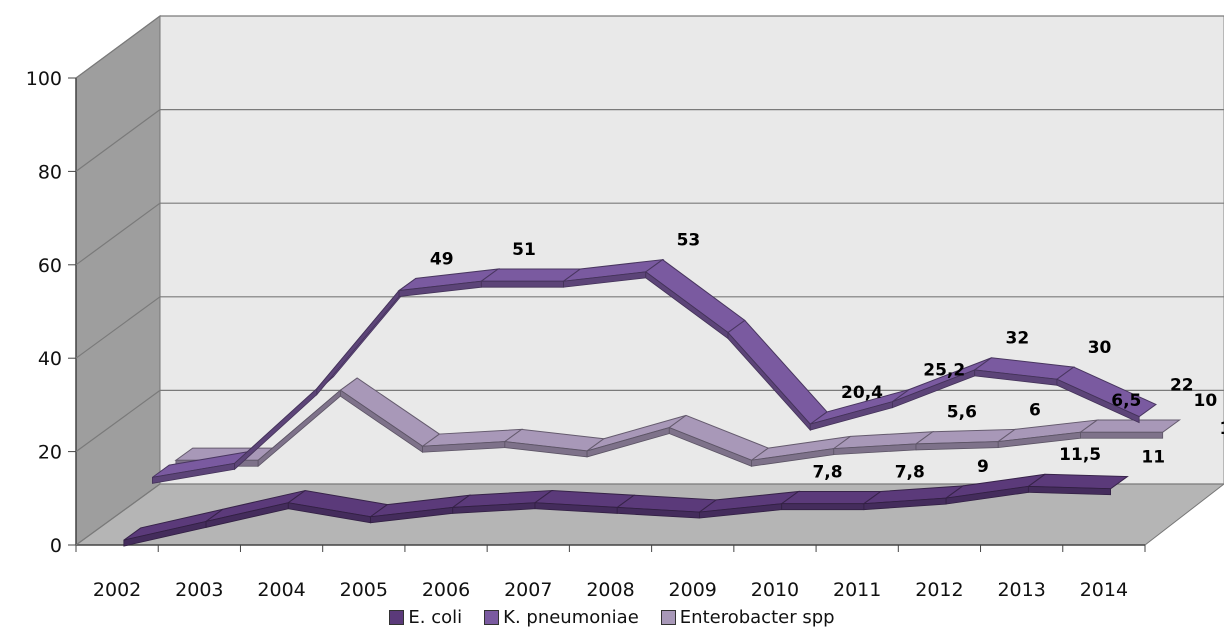 The height and width of the screenshot is (634, 1224). I want to click on x-tick-label: 2003, so click(199, 590).